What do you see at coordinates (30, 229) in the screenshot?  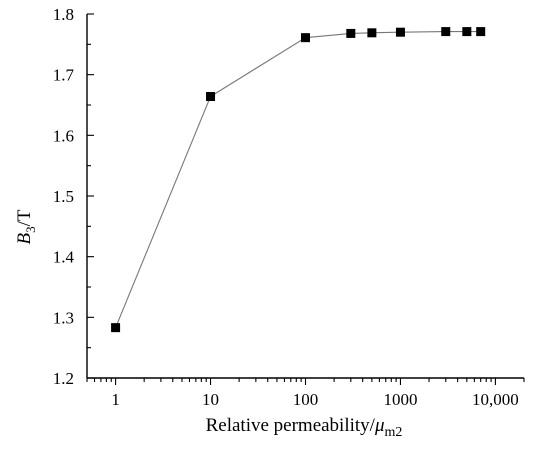 I see `y-axis-title-subscript: 3` at bounding box center [30, 229].